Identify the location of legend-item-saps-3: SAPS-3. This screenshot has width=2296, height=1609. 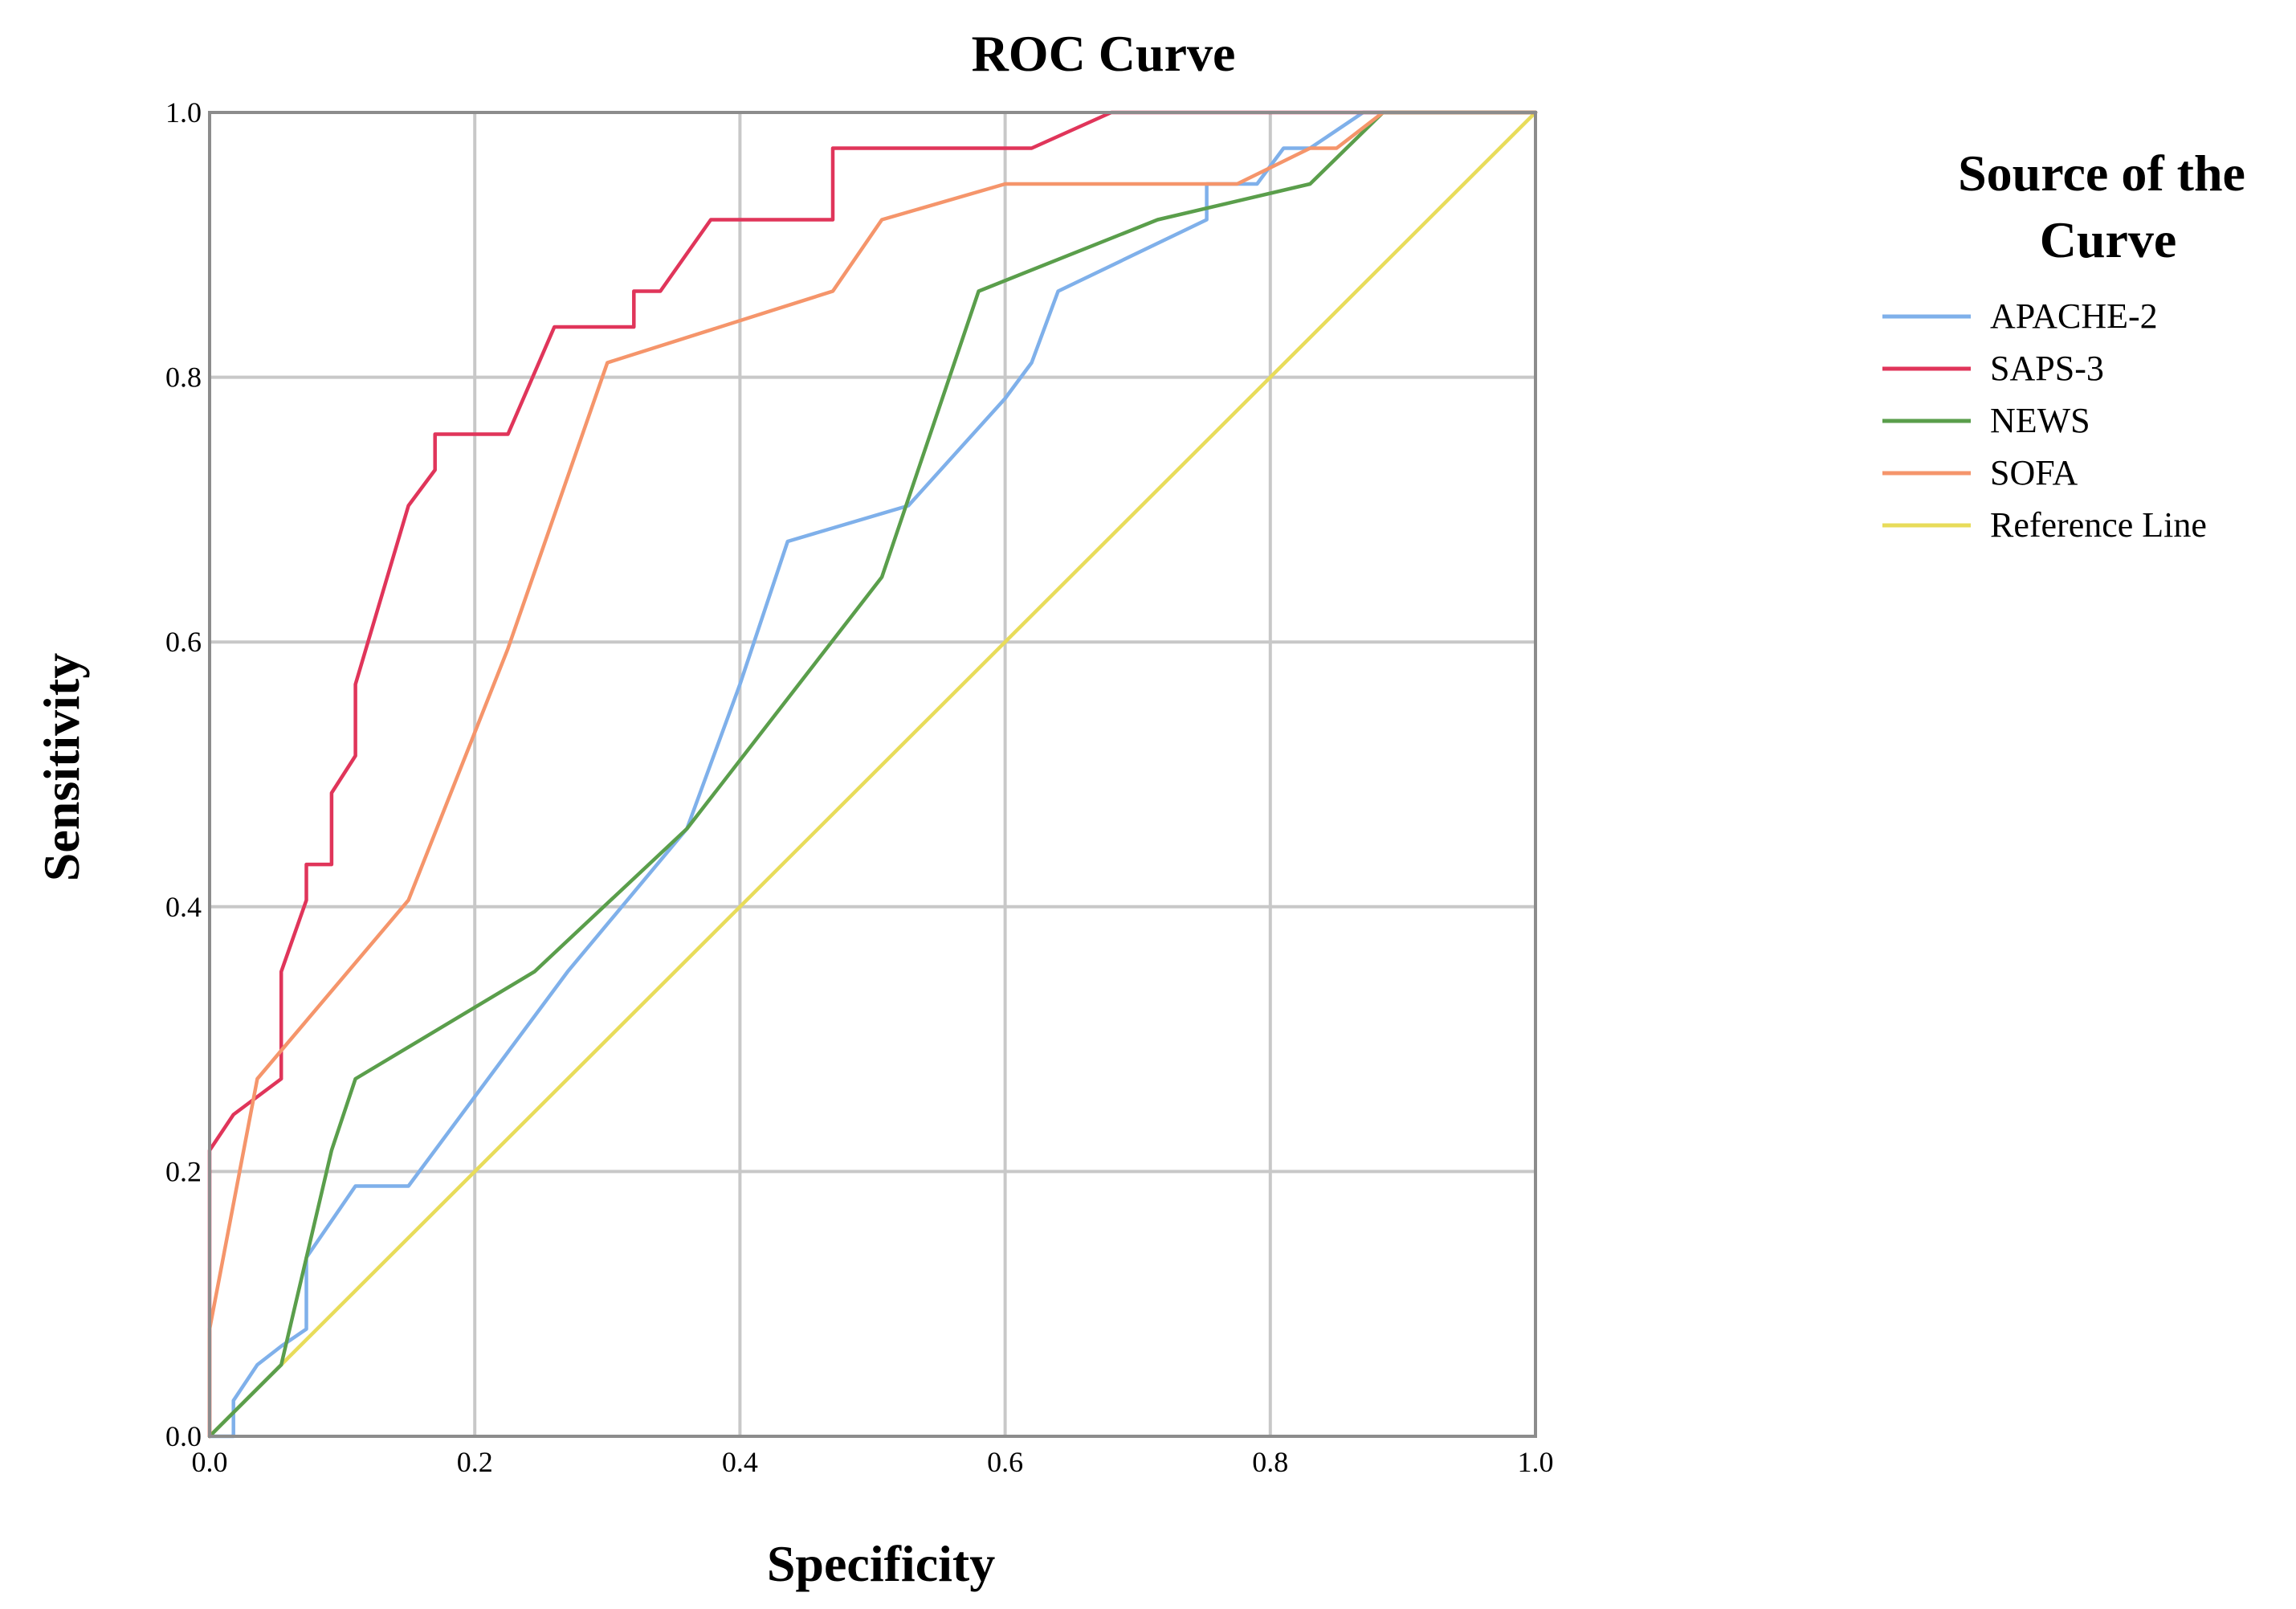
(1993, 368).